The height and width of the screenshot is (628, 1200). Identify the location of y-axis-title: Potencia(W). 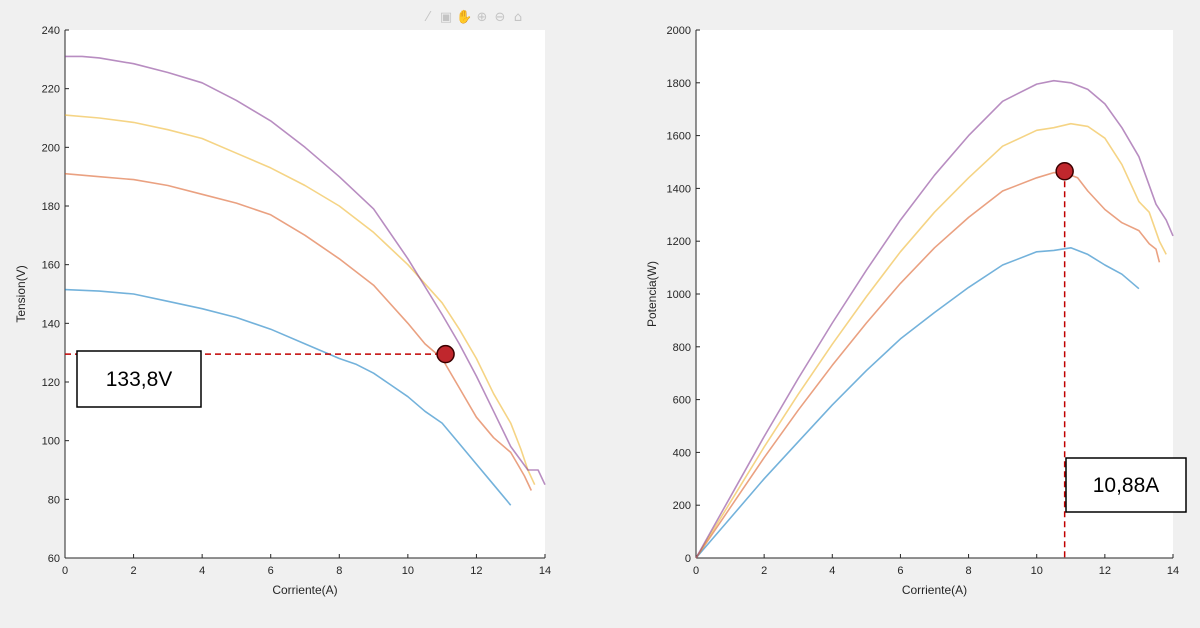
(652, 294).